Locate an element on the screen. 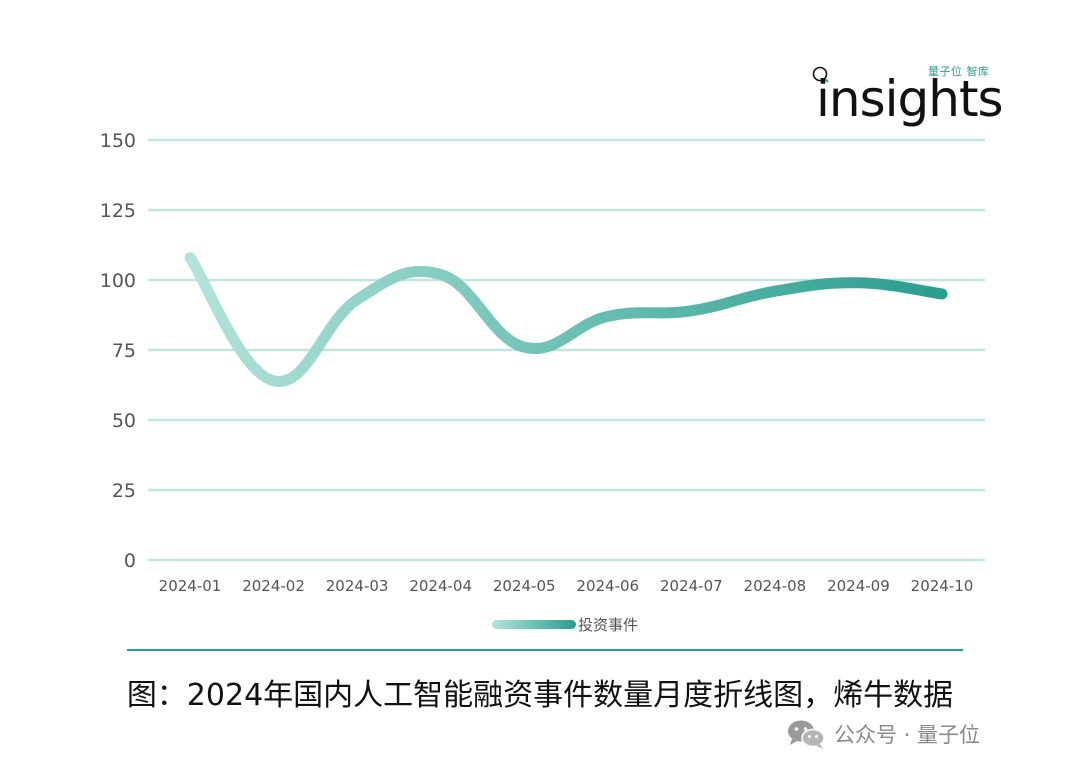 This screenshot has height=774, width=1080. watermark: 公众号 · 量子位 is located at coordinates (883, 734).